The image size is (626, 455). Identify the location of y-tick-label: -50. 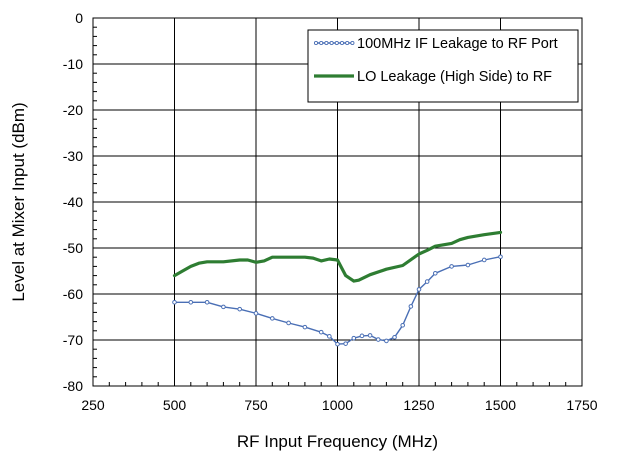
(73, 248).